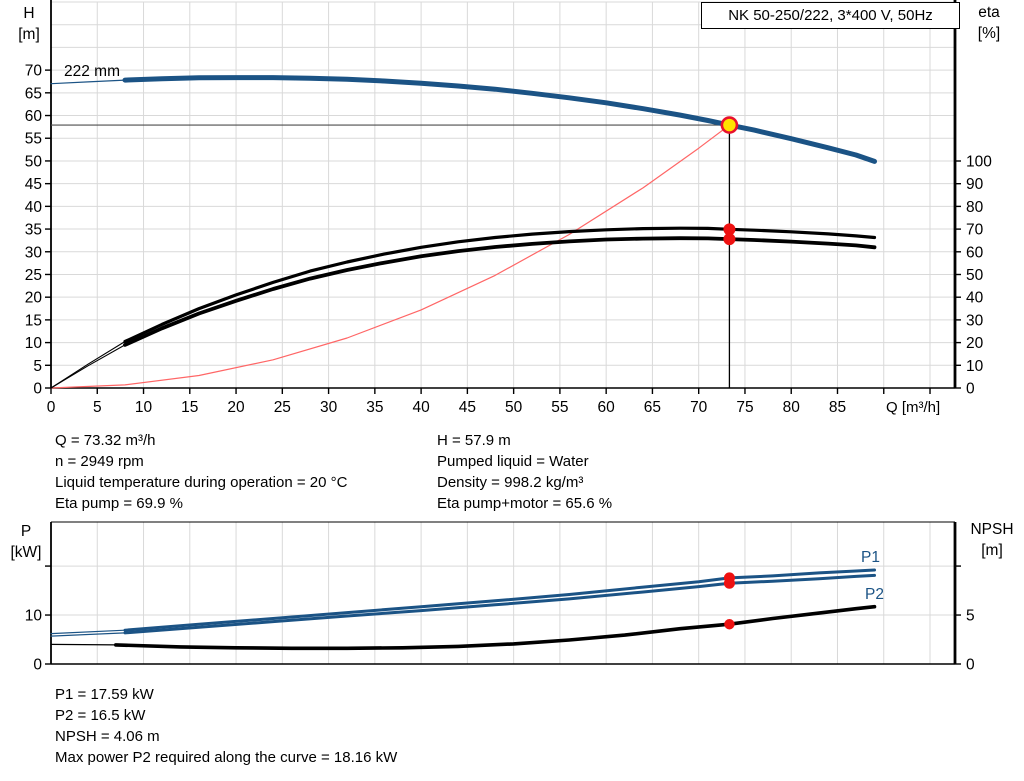  Describe the element at coordinates (33, 93) in the screenshot. I see `y-left-tick-label: 65` at that location.